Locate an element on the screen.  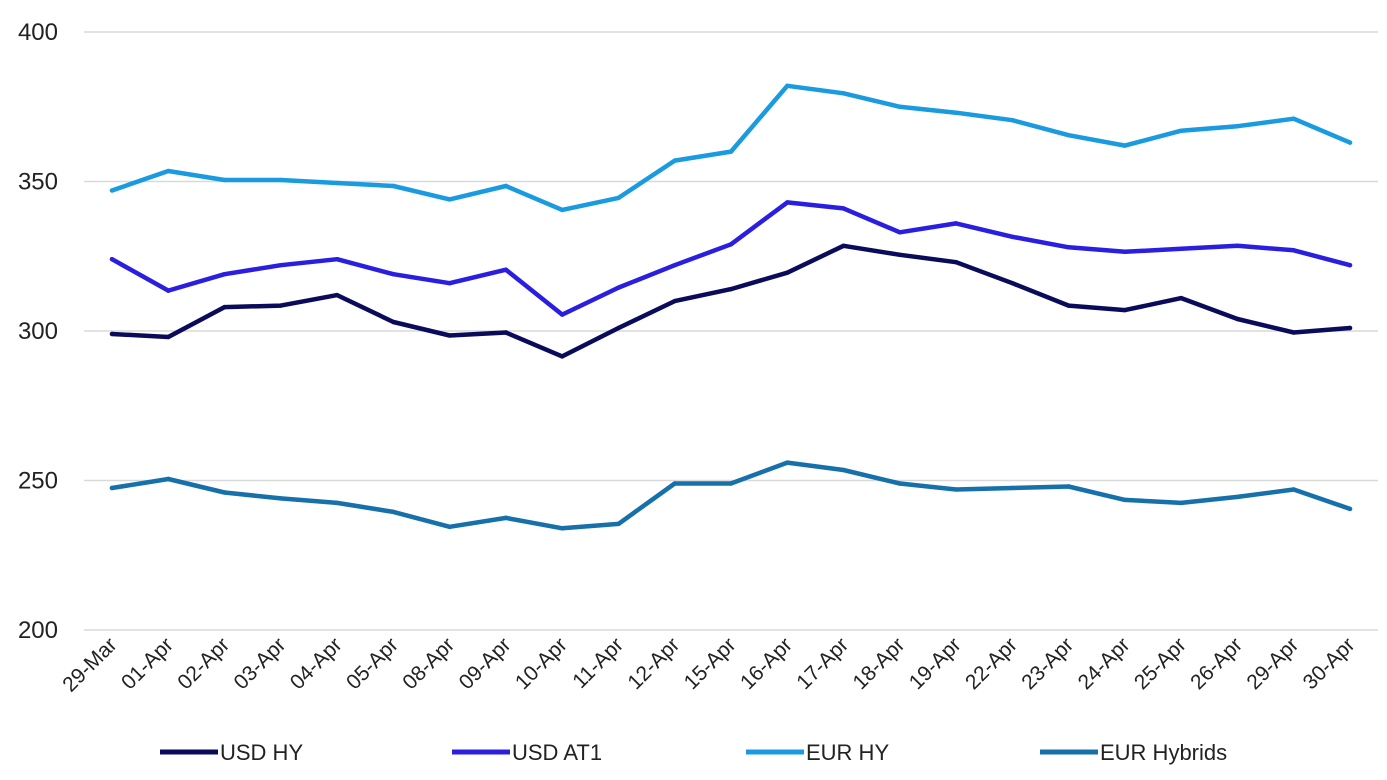
y-tick-label: 200 is located at coordinates (38, 630).